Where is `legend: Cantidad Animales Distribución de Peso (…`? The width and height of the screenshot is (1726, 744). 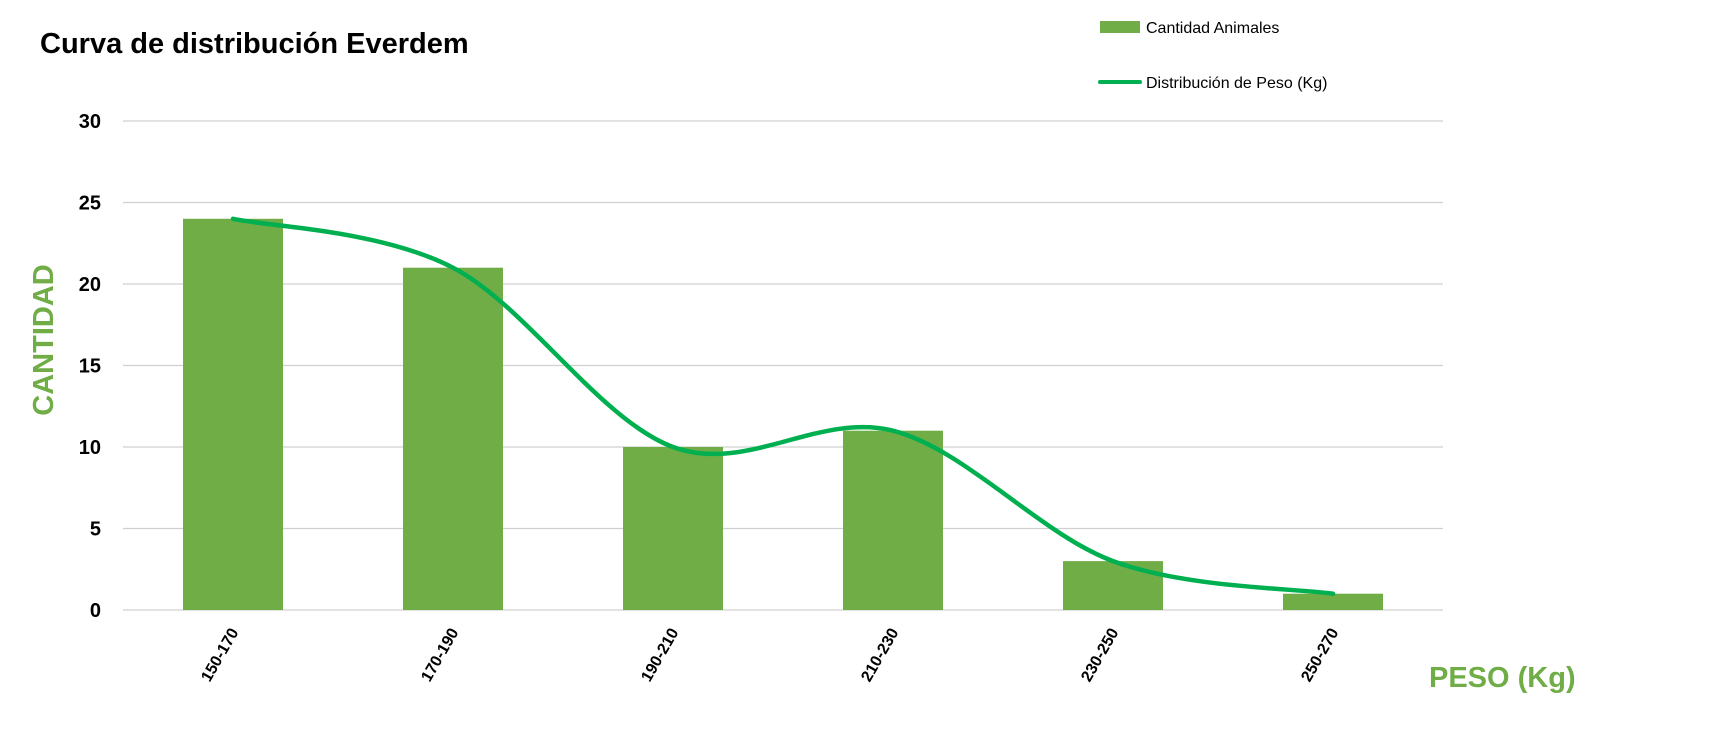
legend: Cantidad Animales Distribución de Peso (… is located at coordinates (1212, 56).